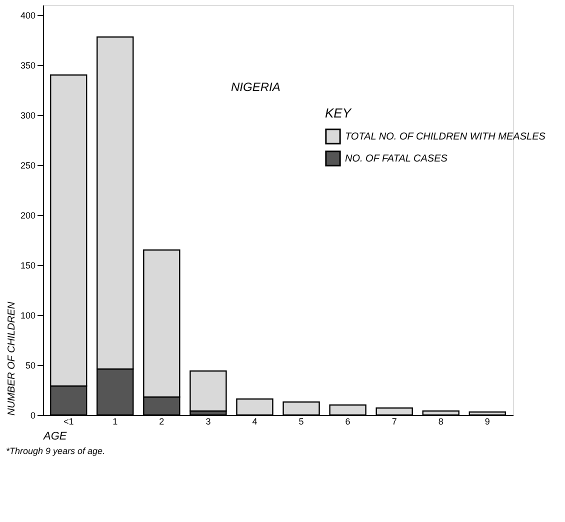  Describe the element at coordinates (161, 421) in the screenshot. I see `x-tick-label: 2` at that location.